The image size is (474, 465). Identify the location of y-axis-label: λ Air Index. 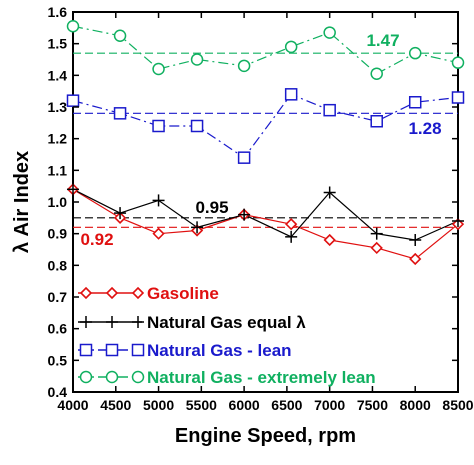
(22, 202).